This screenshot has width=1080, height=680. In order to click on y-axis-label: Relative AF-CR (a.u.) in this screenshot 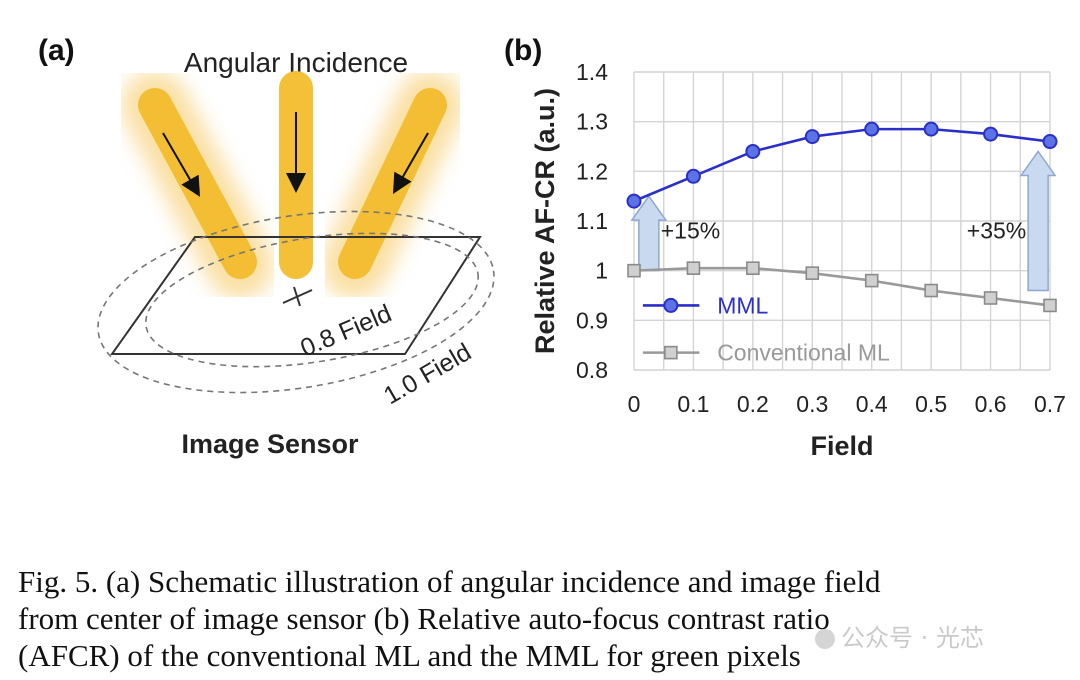, I will do `click(545, 221)`.